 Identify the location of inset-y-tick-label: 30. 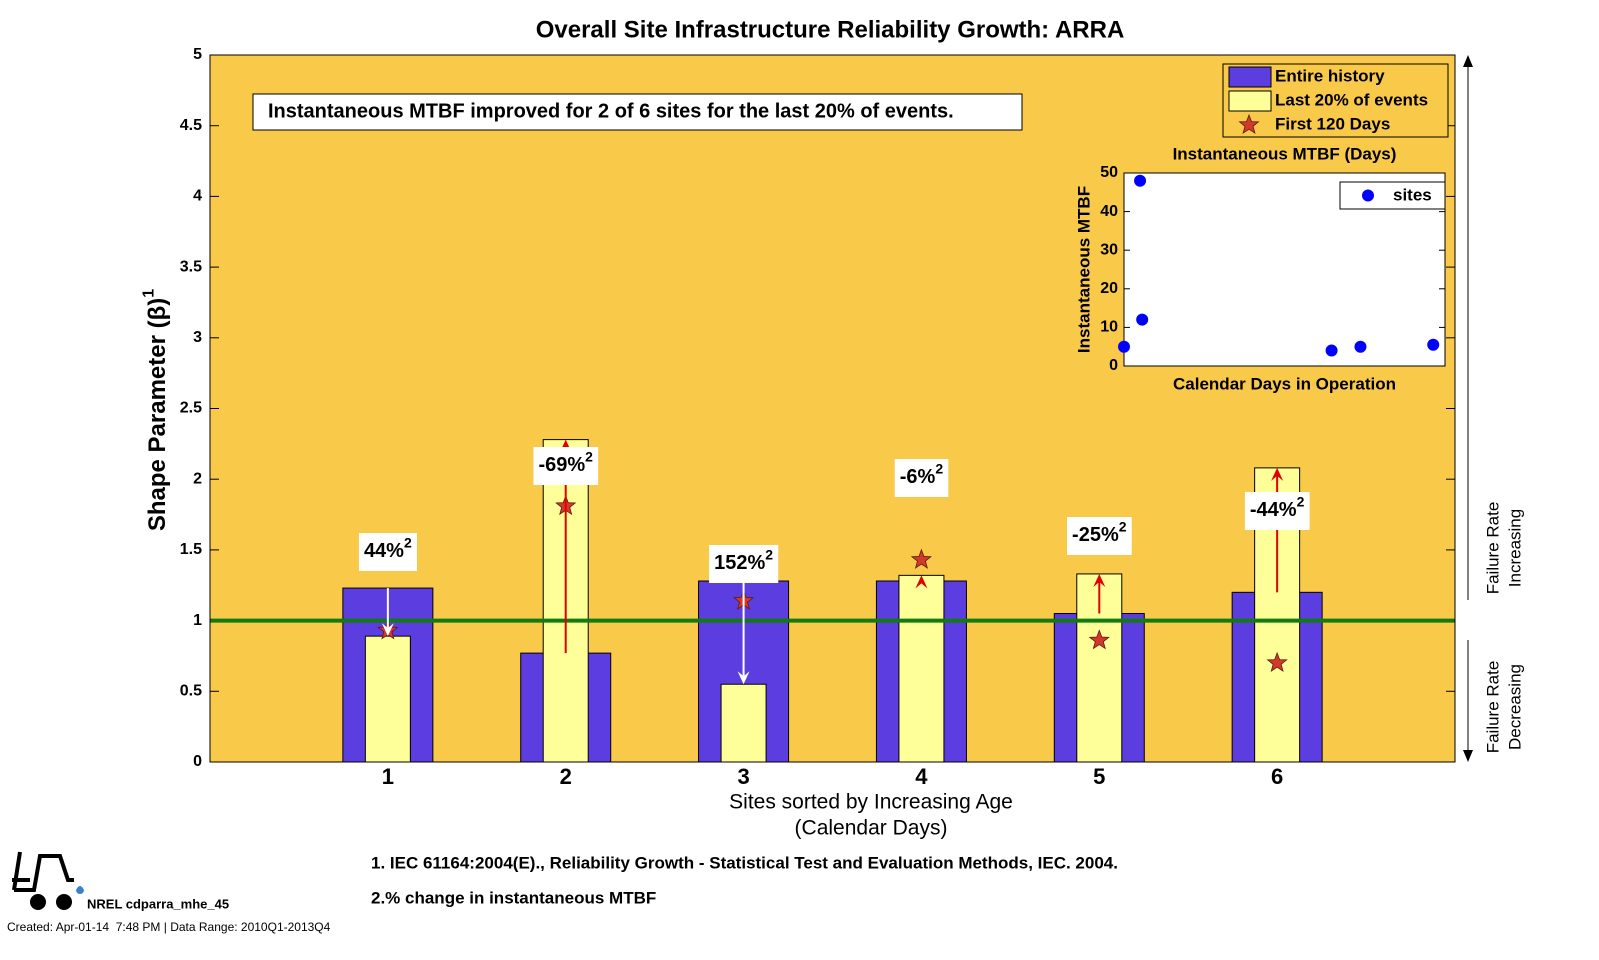
(1109, 249).